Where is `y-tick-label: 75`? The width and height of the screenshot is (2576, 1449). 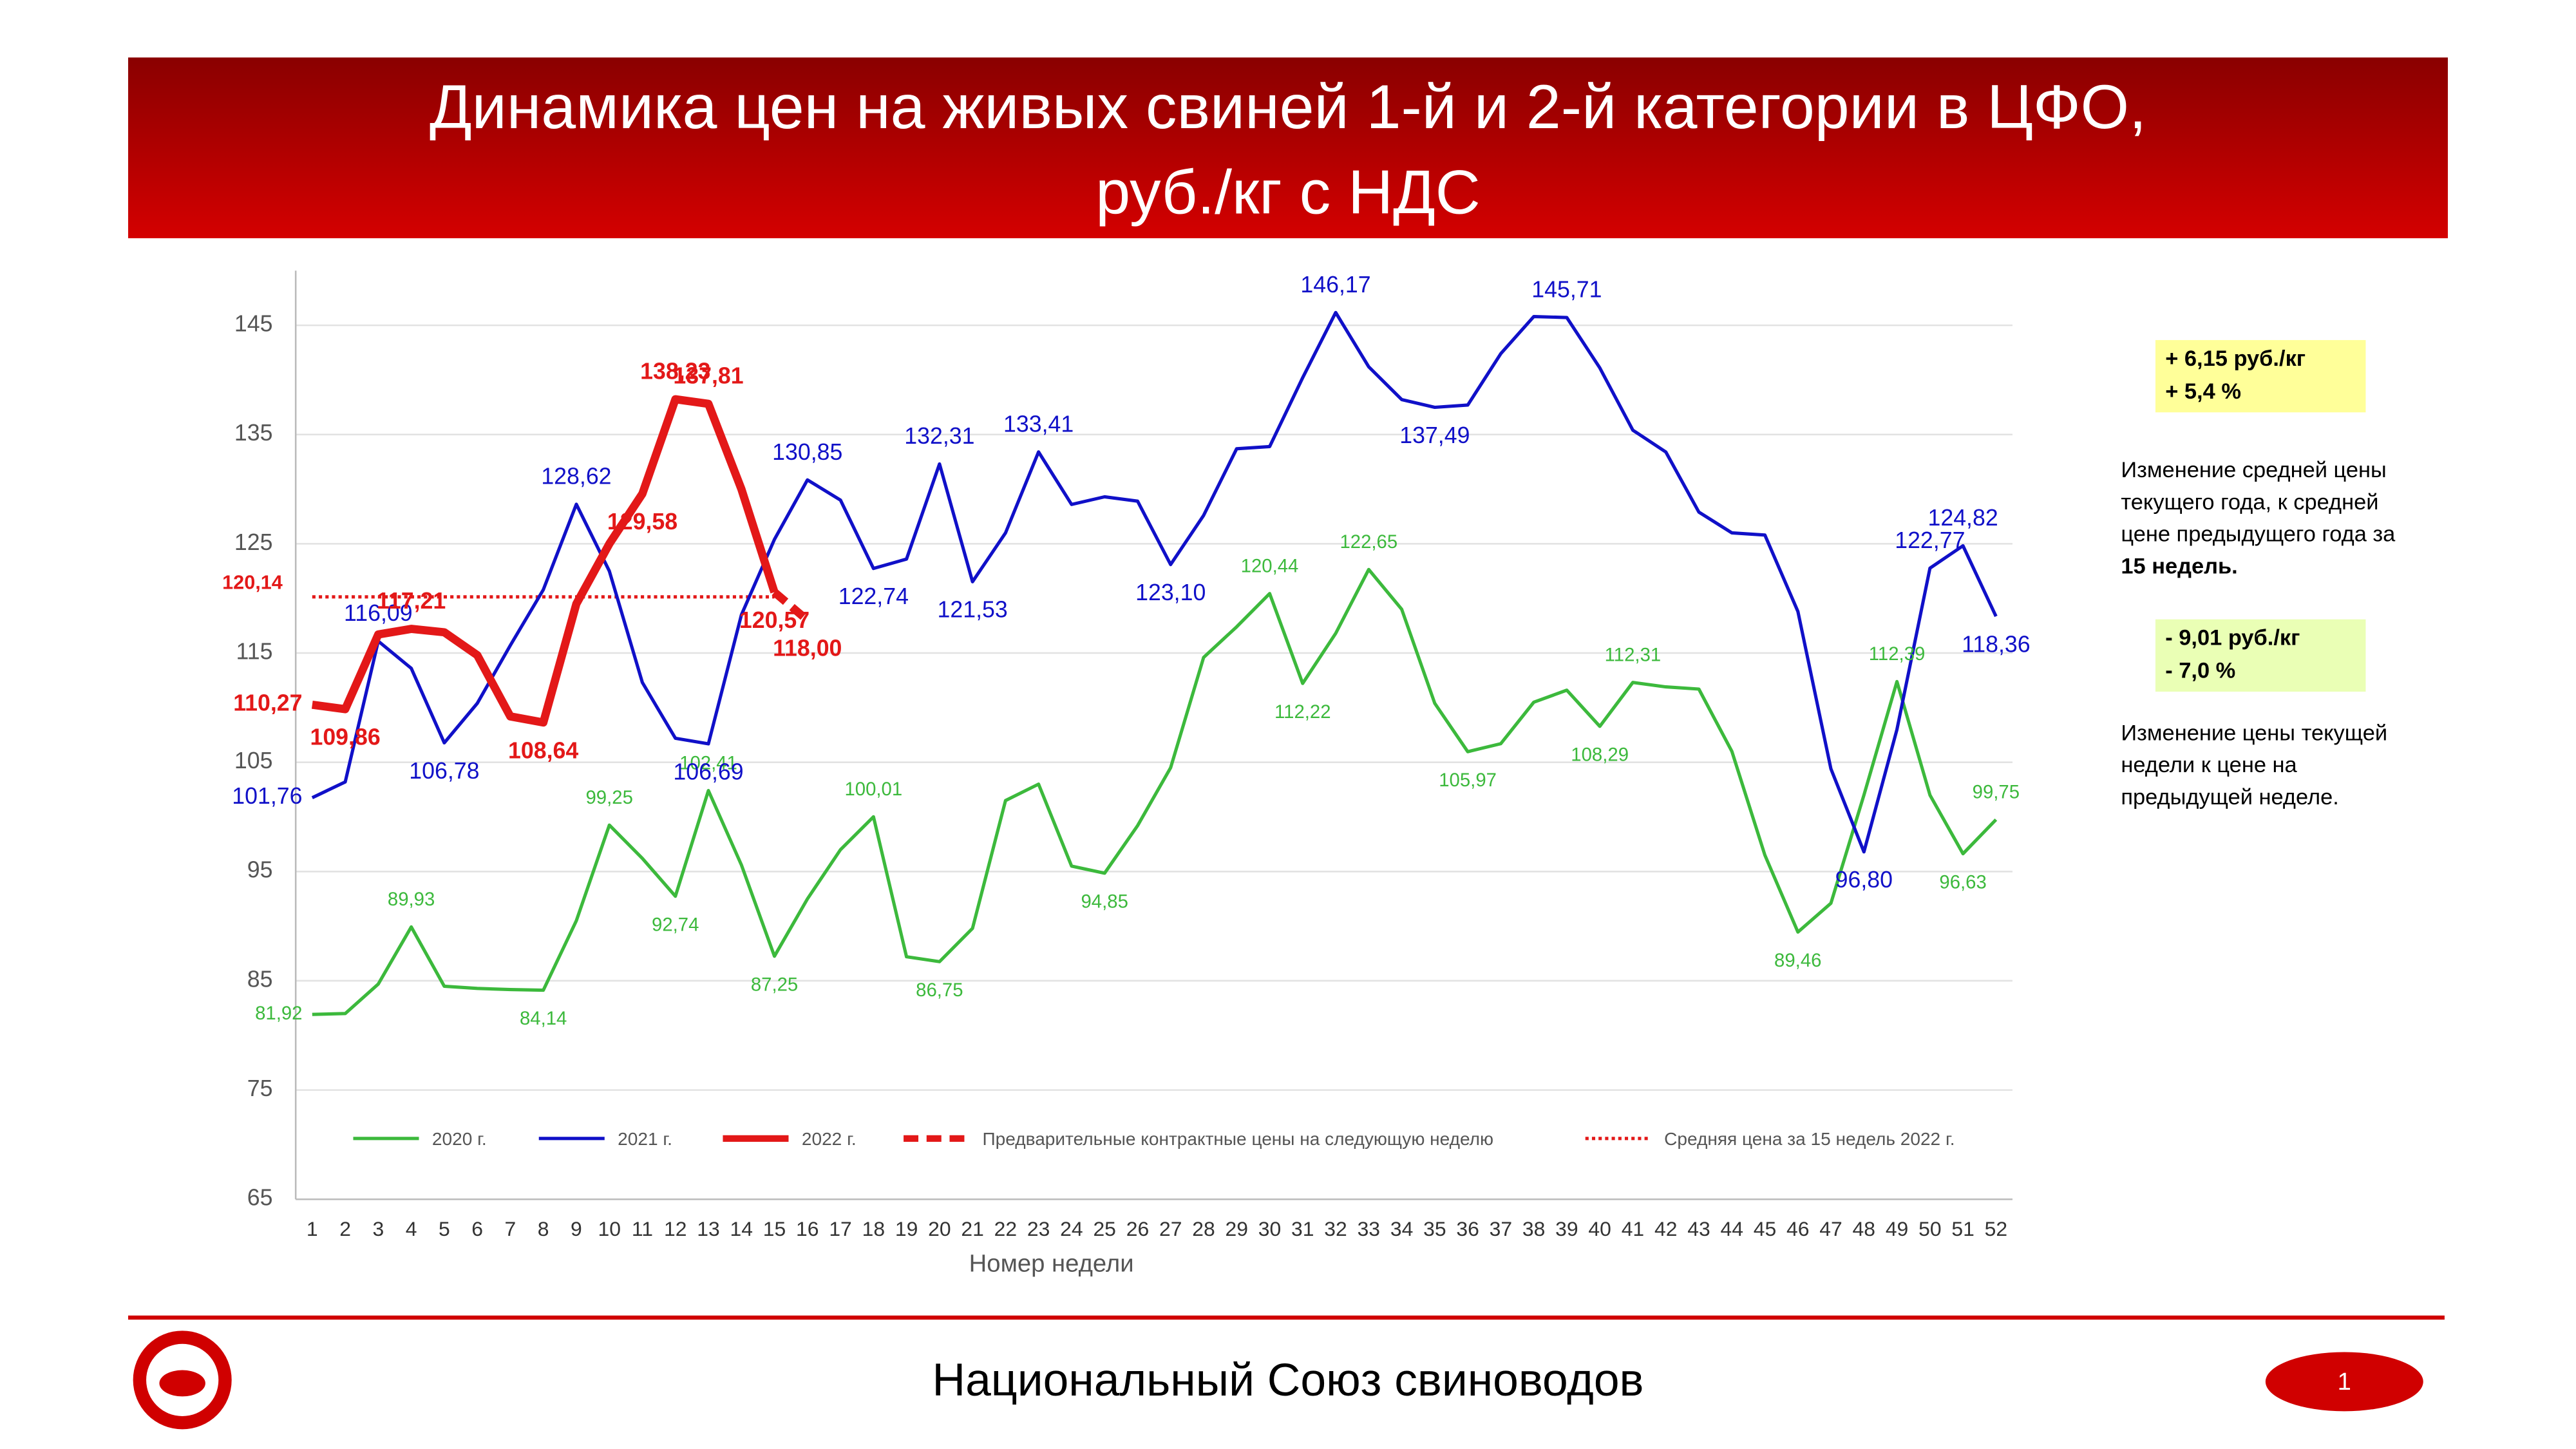 y-tick-label: 75 is located at coordinates (260, 1088).